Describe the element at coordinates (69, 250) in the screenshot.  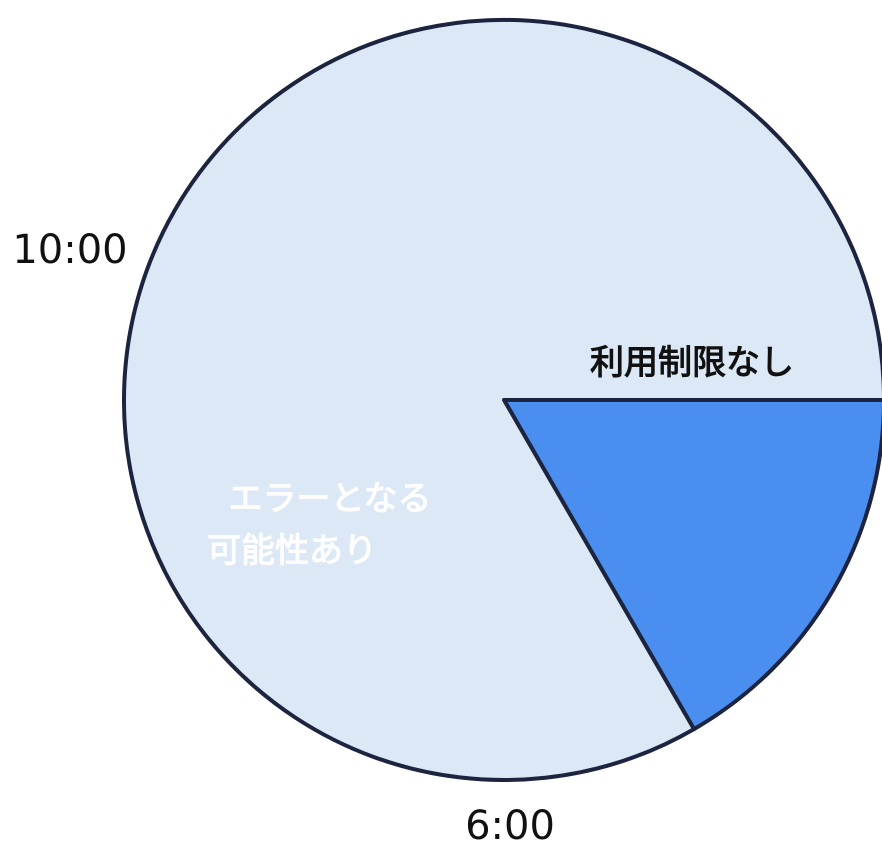
I see `time-label-10: 10:00` at that location.